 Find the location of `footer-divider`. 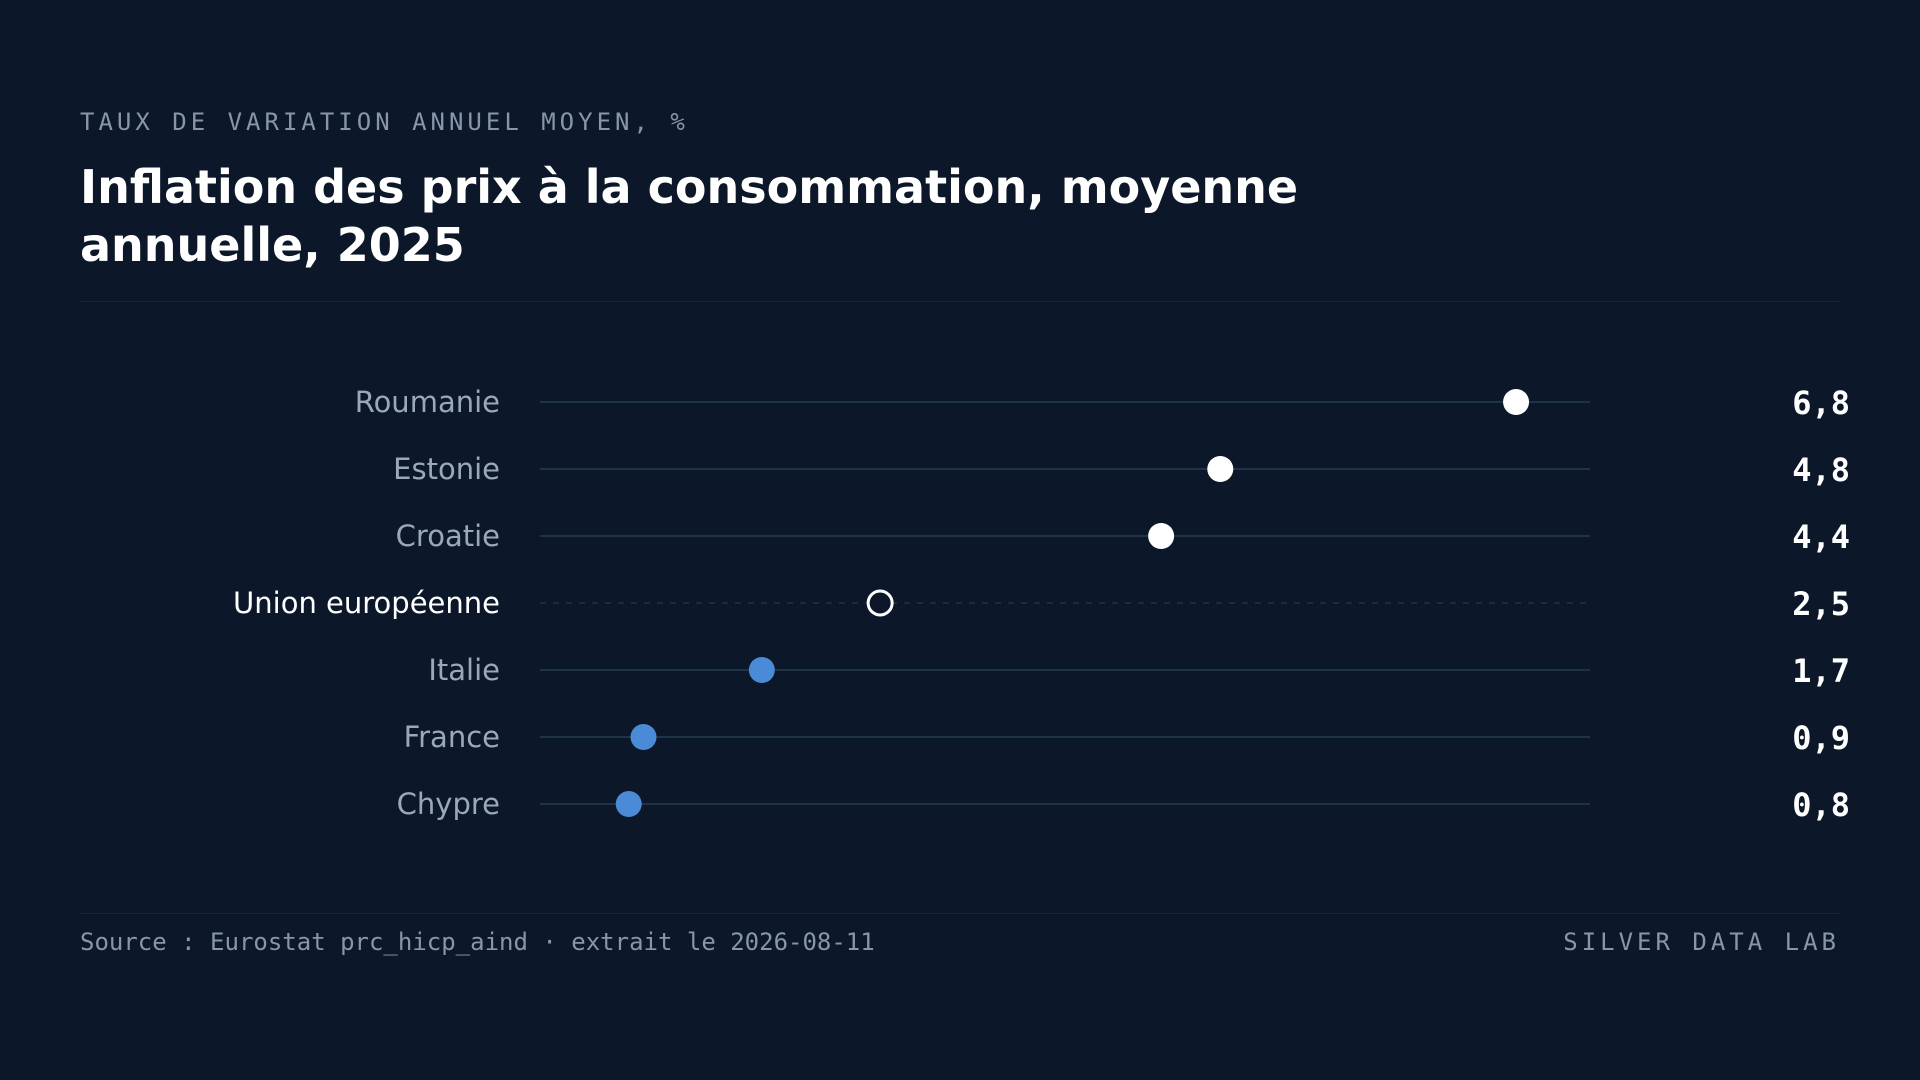

footer-divider is located at coordinates (960, 913).